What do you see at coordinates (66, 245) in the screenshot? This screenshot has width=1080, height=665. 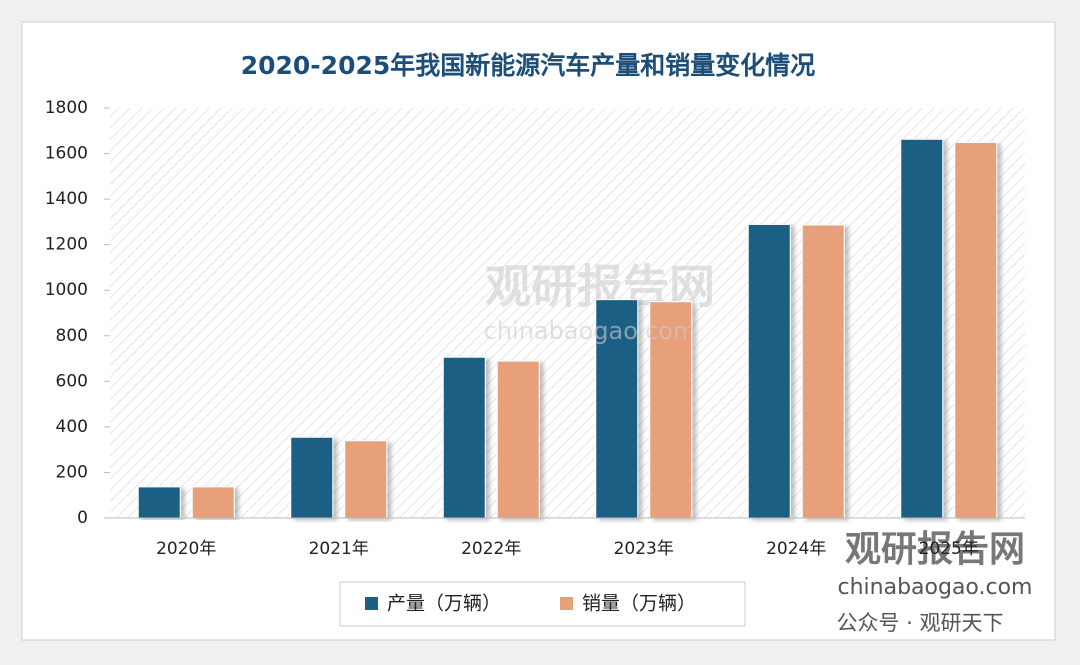 I see `y-tick-label: 1200` at bounding box center [66, 245].